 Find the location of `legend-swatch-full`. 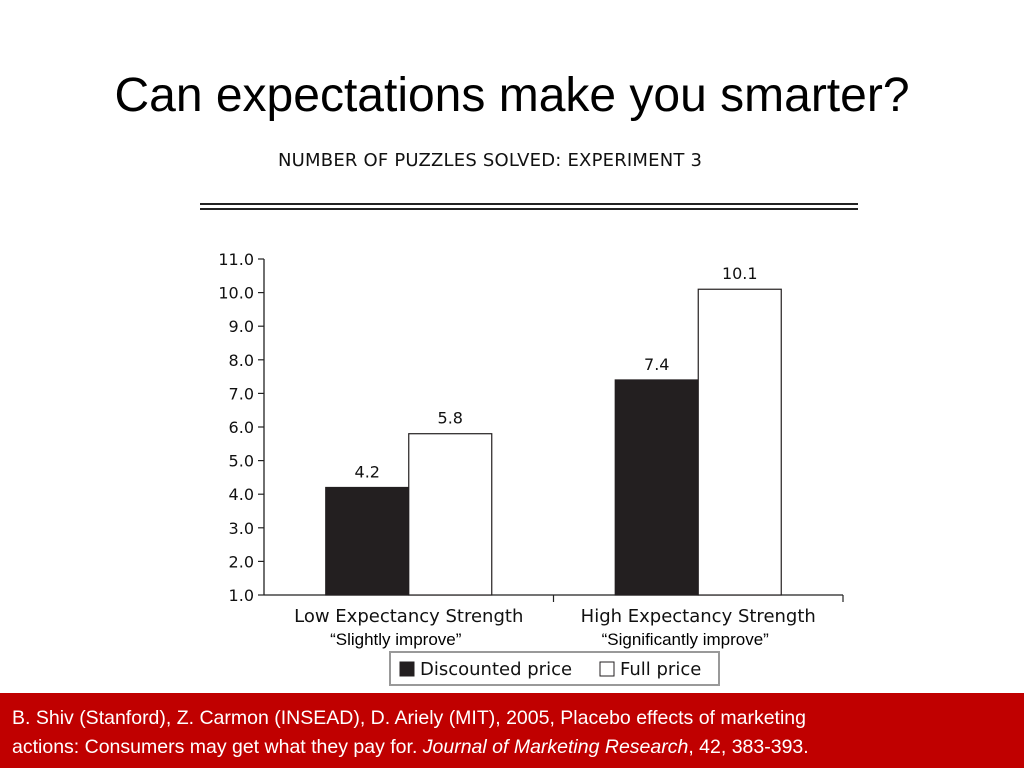

legend-swatch-full is located at coordinates (607, 669).